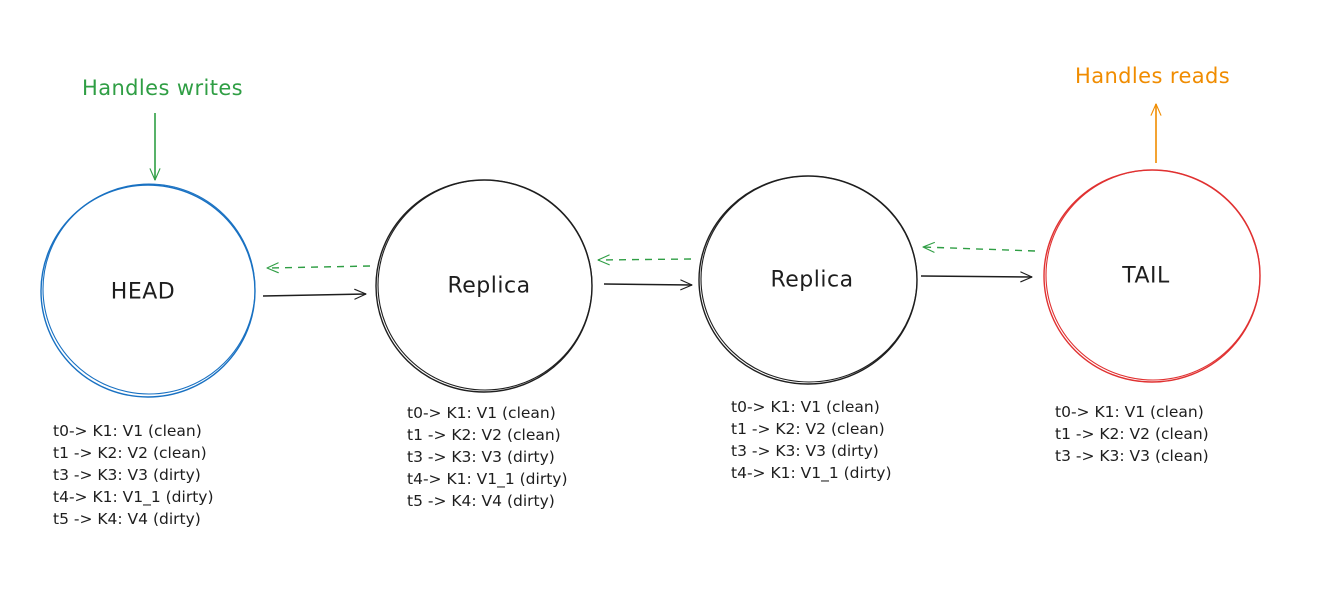 Image resolution: width=1324 pixels, height=589 pixels. I want to click on tail-label: TAIL, so click(1146, 276).